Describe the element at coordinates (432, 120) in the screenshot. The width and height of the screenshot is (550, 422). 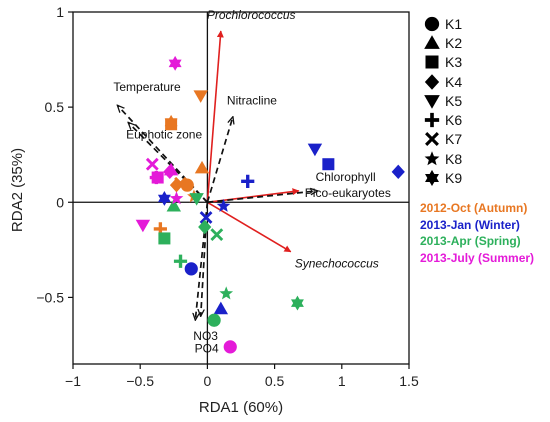
I see `plus-marker-icon` at that location.